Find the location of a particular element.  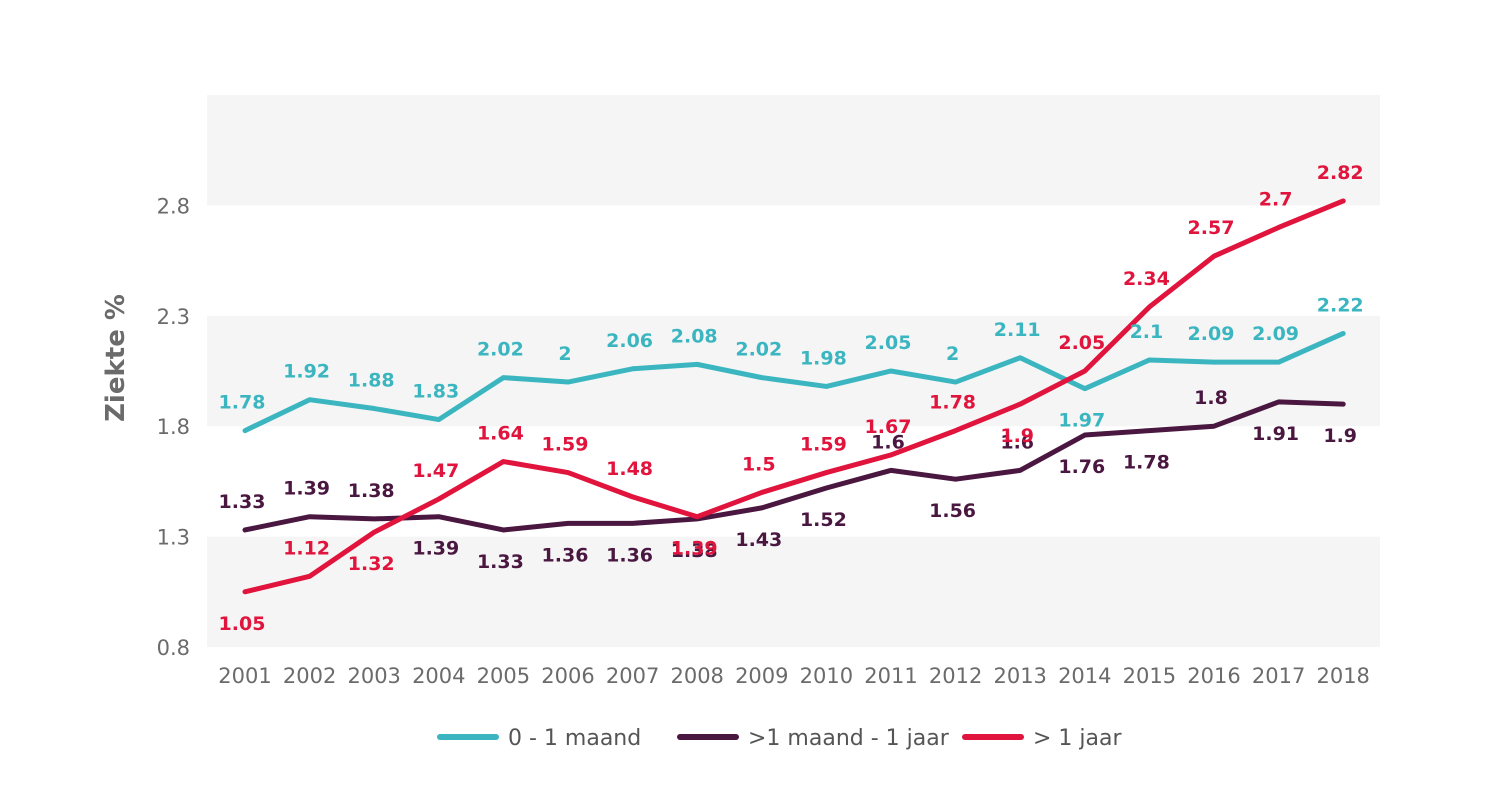

y-tick-label: 2.8 is located at coordinates (173, 206).